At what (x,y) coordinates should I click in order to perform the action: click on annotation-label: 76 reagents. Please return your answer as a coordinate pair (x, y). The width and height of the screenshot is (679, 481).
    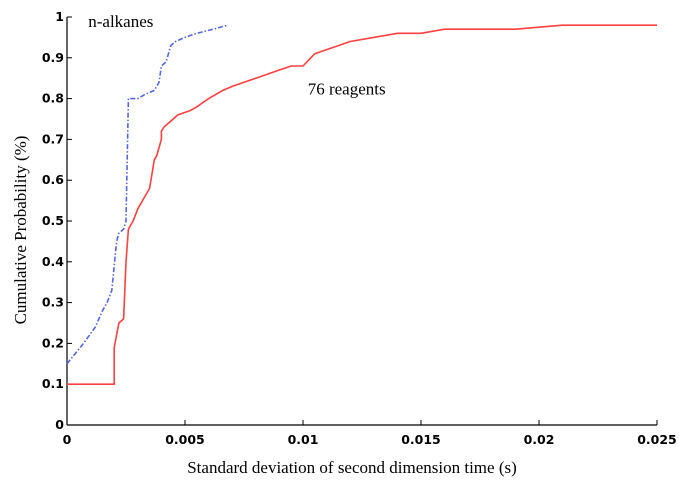
    Looking at the image, I should click on (347, 89).